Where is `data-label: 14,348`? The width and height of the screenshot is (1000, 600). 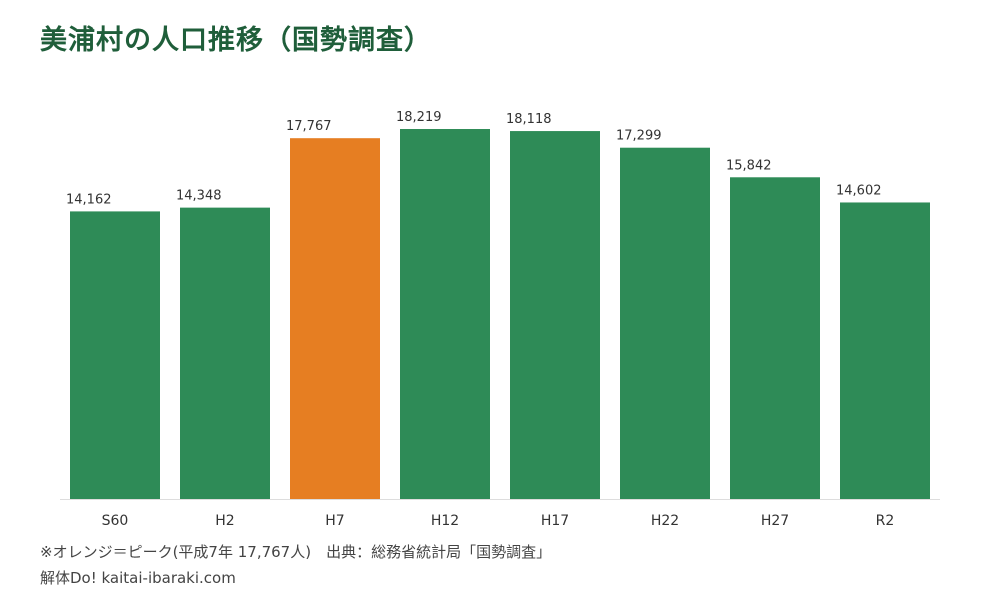
data-label: 14,348 is located at coordinates (199, 196).